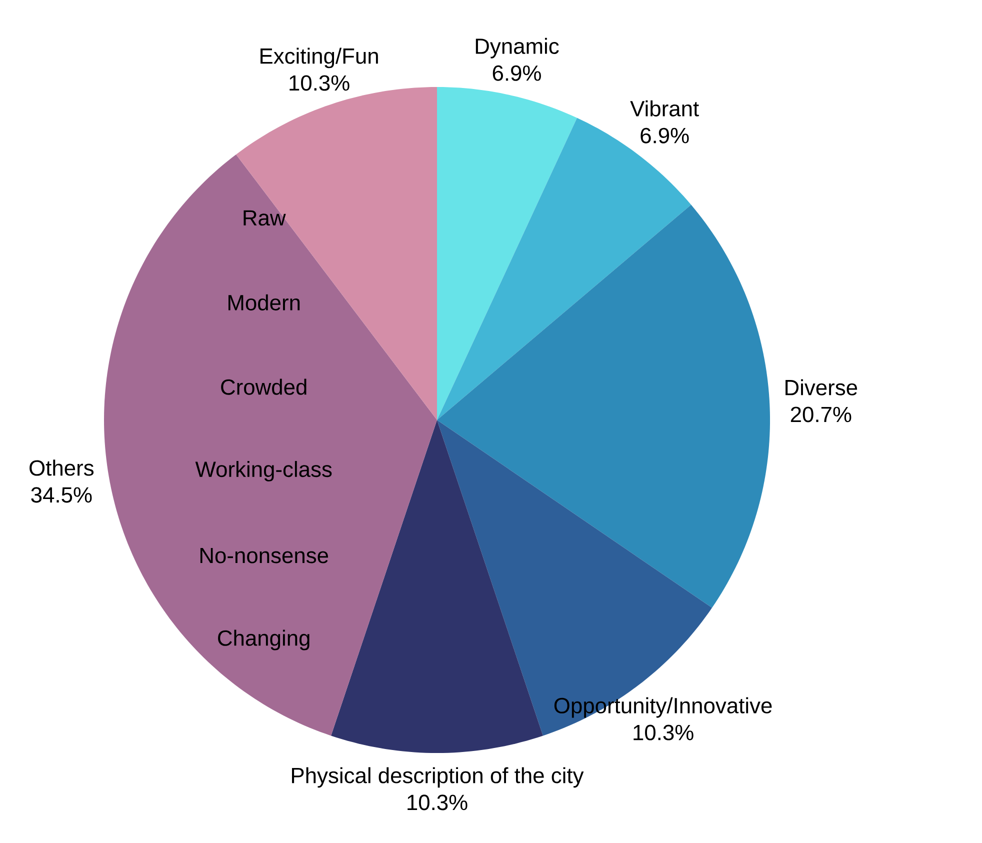 The height and width of the screenshot is (843, 982). I want to click on text: Crowded, so click(263, 386).